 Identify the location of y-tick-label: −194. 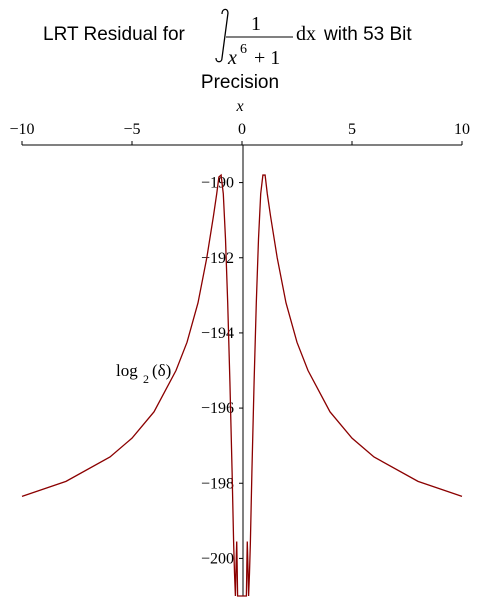
(217, 333).